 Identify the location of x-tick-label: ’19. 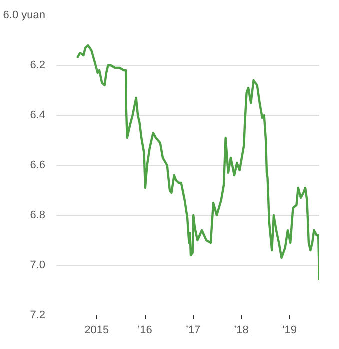
(290, 330).